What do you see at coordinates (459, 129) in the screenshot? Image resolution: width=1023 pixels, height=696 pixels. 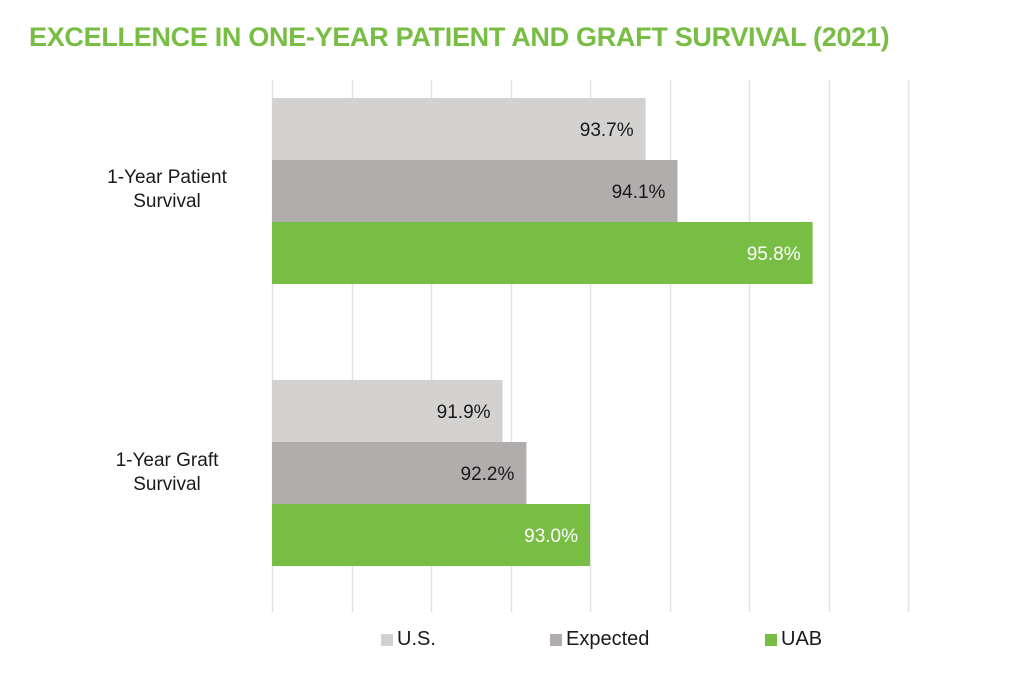 I see `bar-us-patient` at bounding box center [459, 129].